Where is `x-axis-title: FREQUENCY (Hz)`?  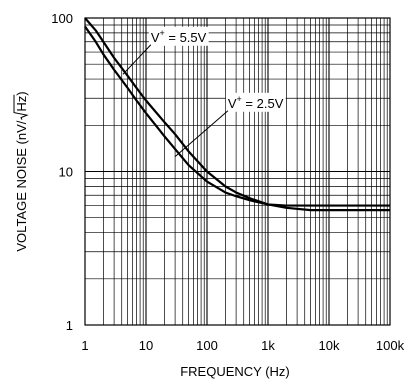 x-axis-title: FREQUENCY (Hz) is located at coordinates (235, 371).